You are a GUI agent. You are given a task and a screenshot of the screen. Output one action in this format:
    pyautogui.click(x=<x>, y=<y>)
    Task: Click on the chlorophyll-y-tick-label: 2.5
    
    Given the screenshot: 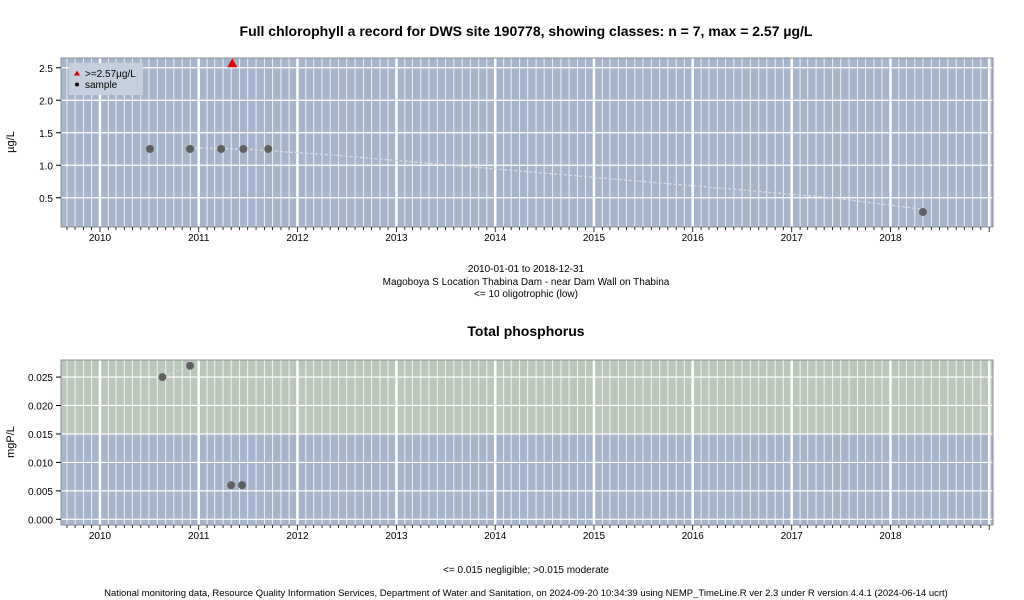 What is the action you would take?
    pyautogui.click(x=46, y=69)
    